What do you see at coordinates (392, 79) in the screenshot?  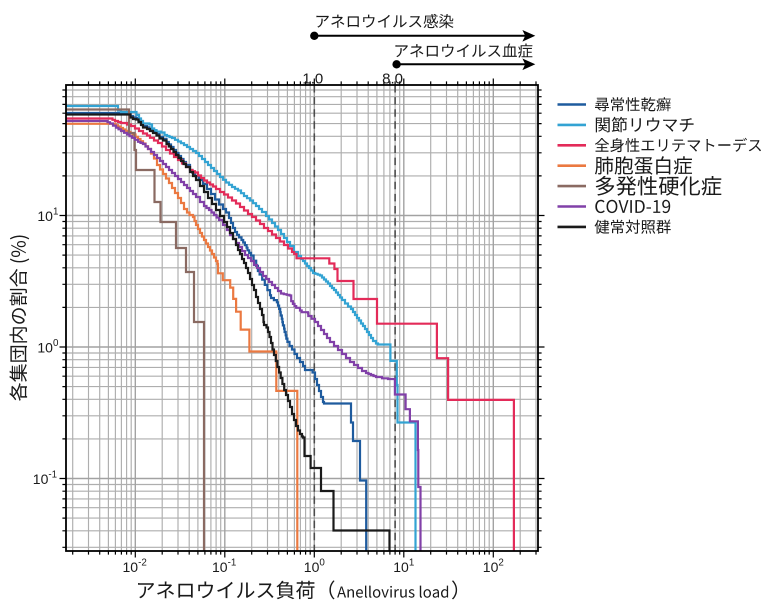 I see `svg-text: 8.0` at bounding box center [392, 79].